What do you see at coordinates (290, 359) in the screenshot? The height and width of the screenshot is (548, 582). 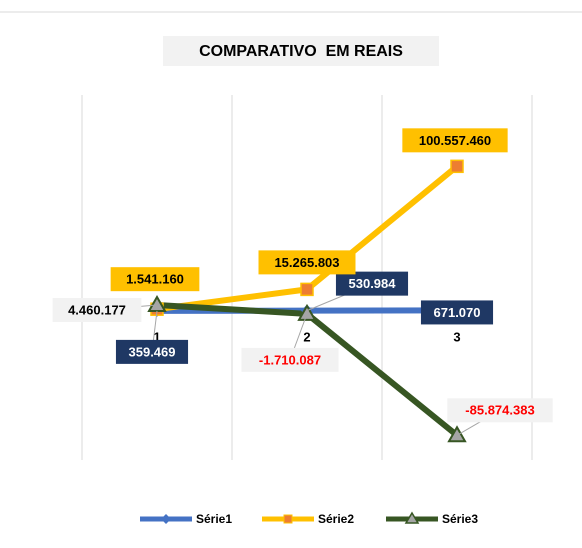 I see `data-label: -1.710.087` at bounding box center [290, 359].